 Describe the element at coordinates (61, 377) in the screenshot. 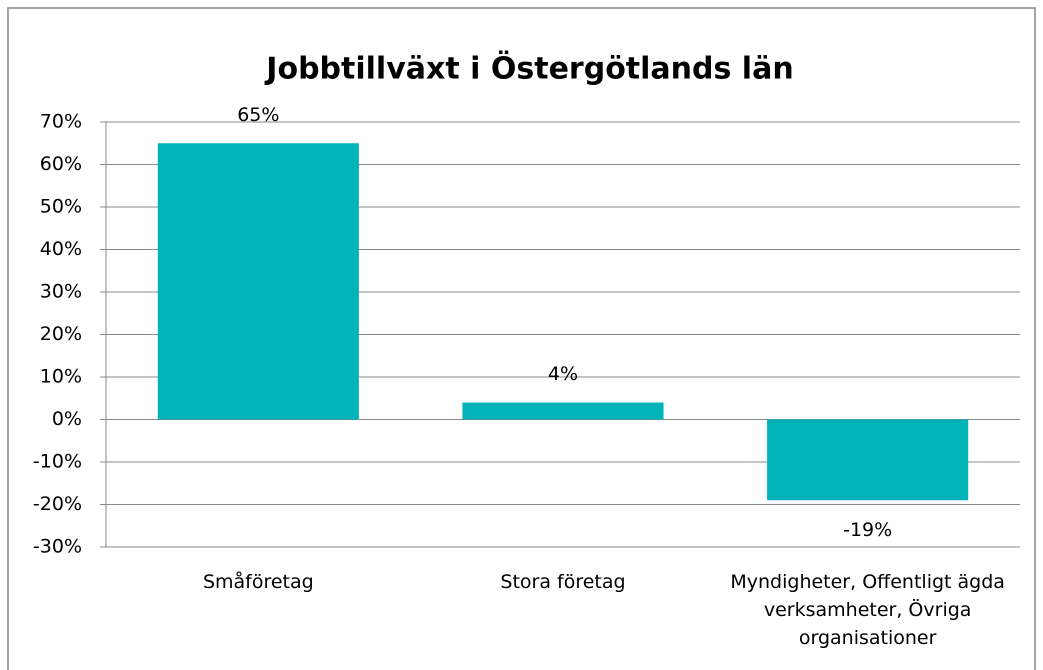

I see `y-tick-label: 10%` at that location.